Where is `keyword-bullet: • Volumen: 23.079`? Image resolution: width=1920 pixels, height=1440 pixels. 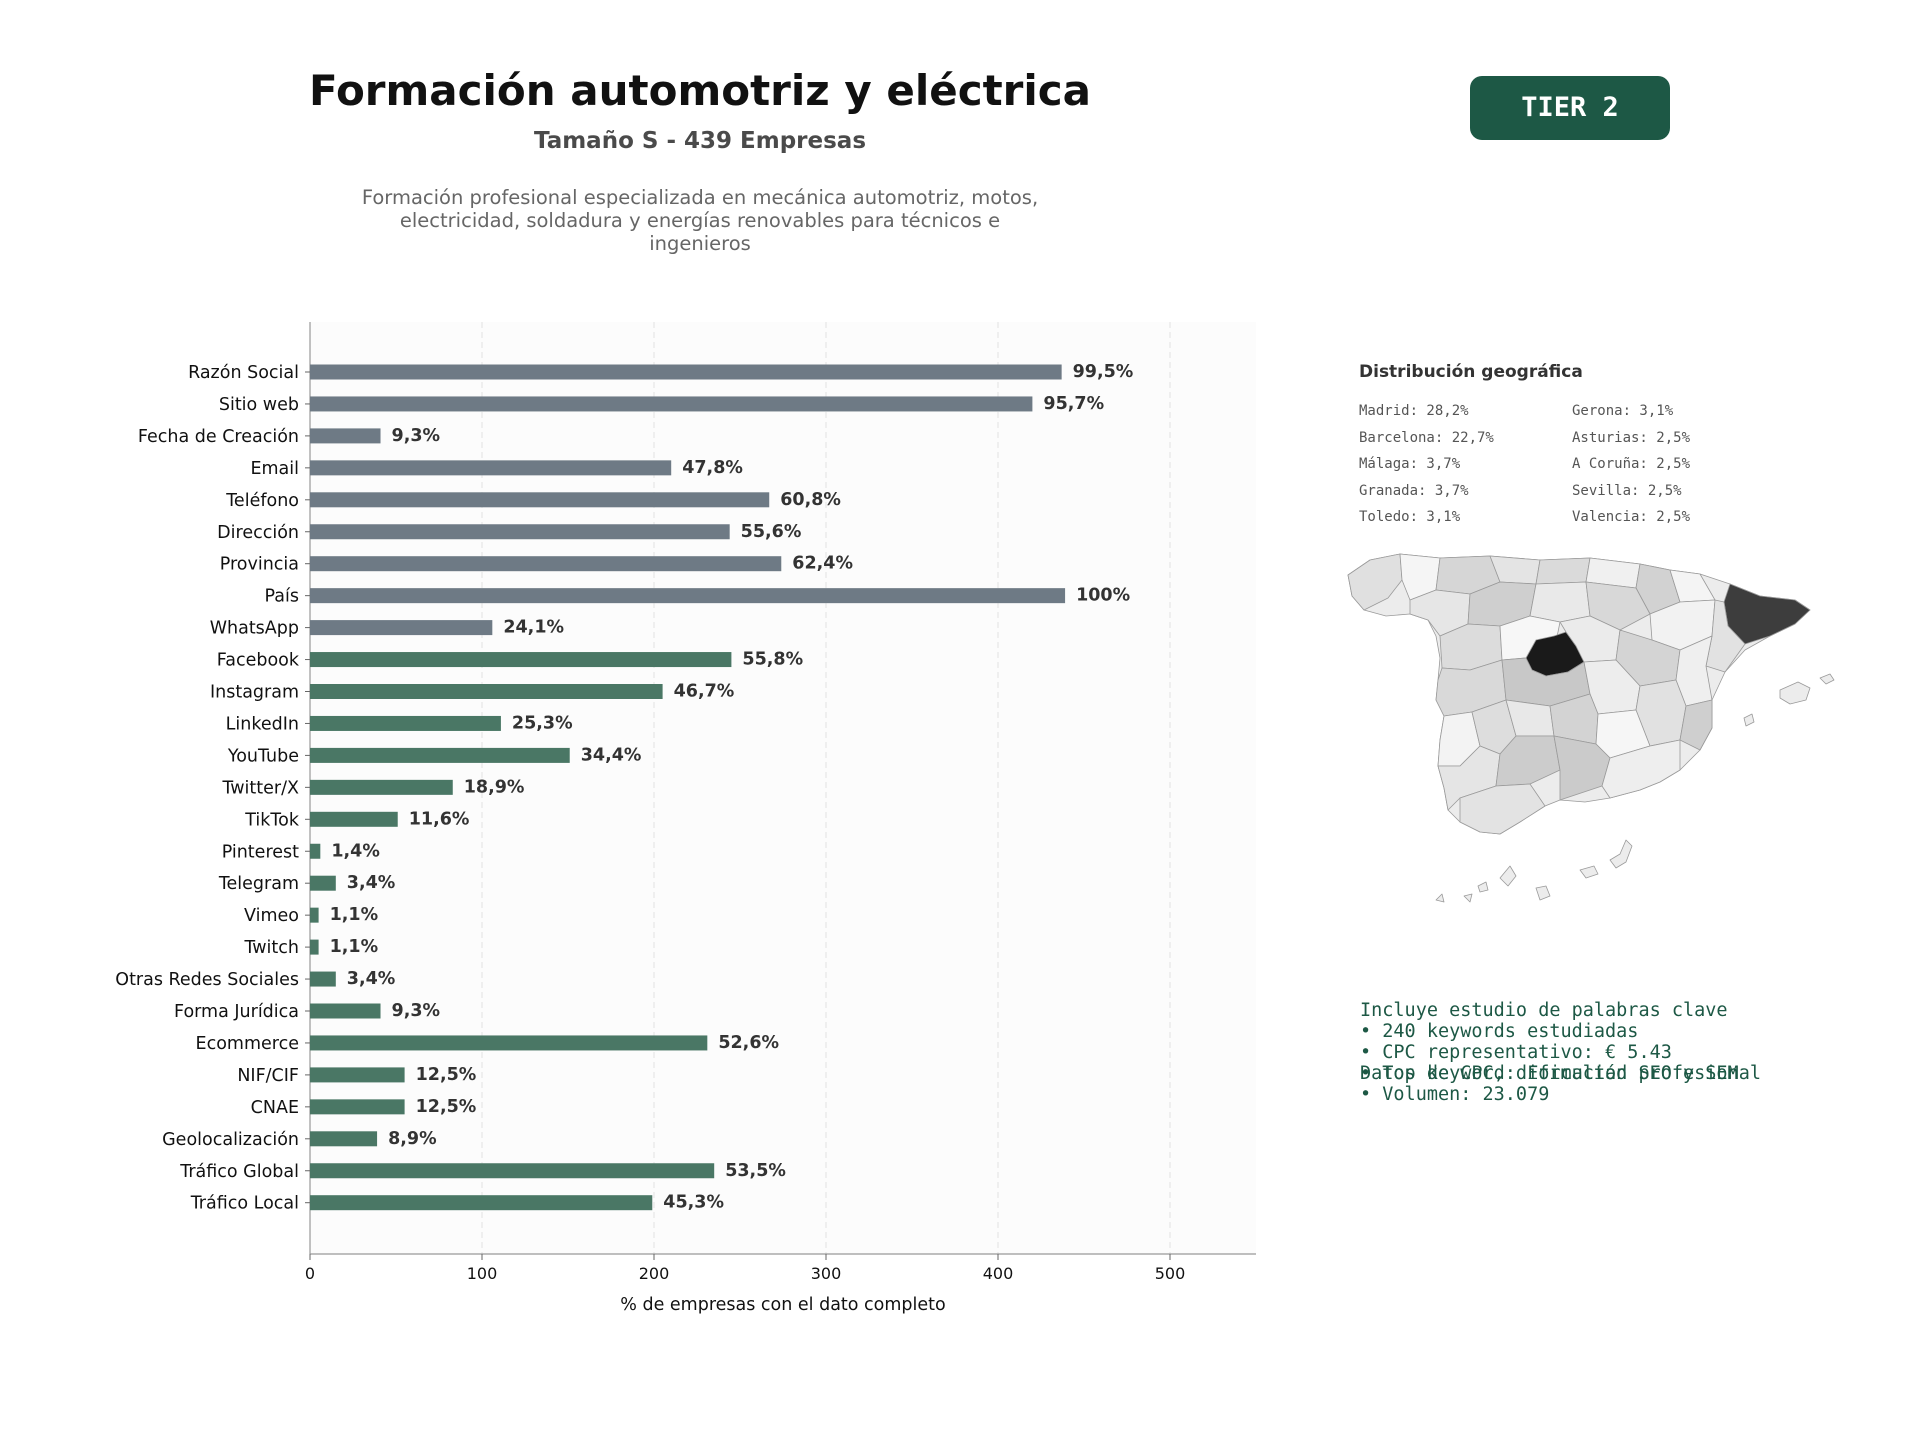 keyword-bullet: • Volumen: 23.079 is located at coordinates (1455, 1094).